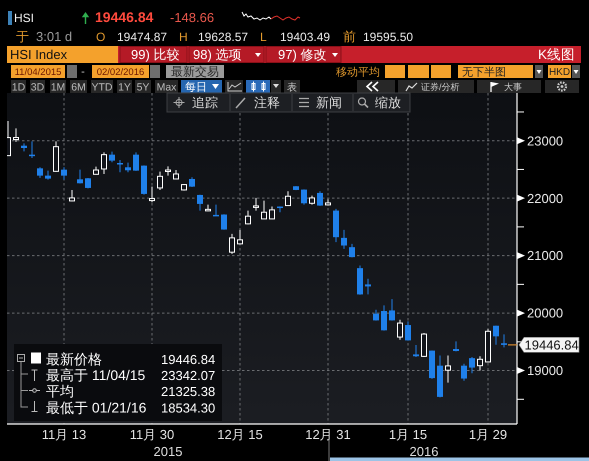 This screenshot has width=589, height=461. I want to click on y-tick-label: 21000, so click(545, 256).